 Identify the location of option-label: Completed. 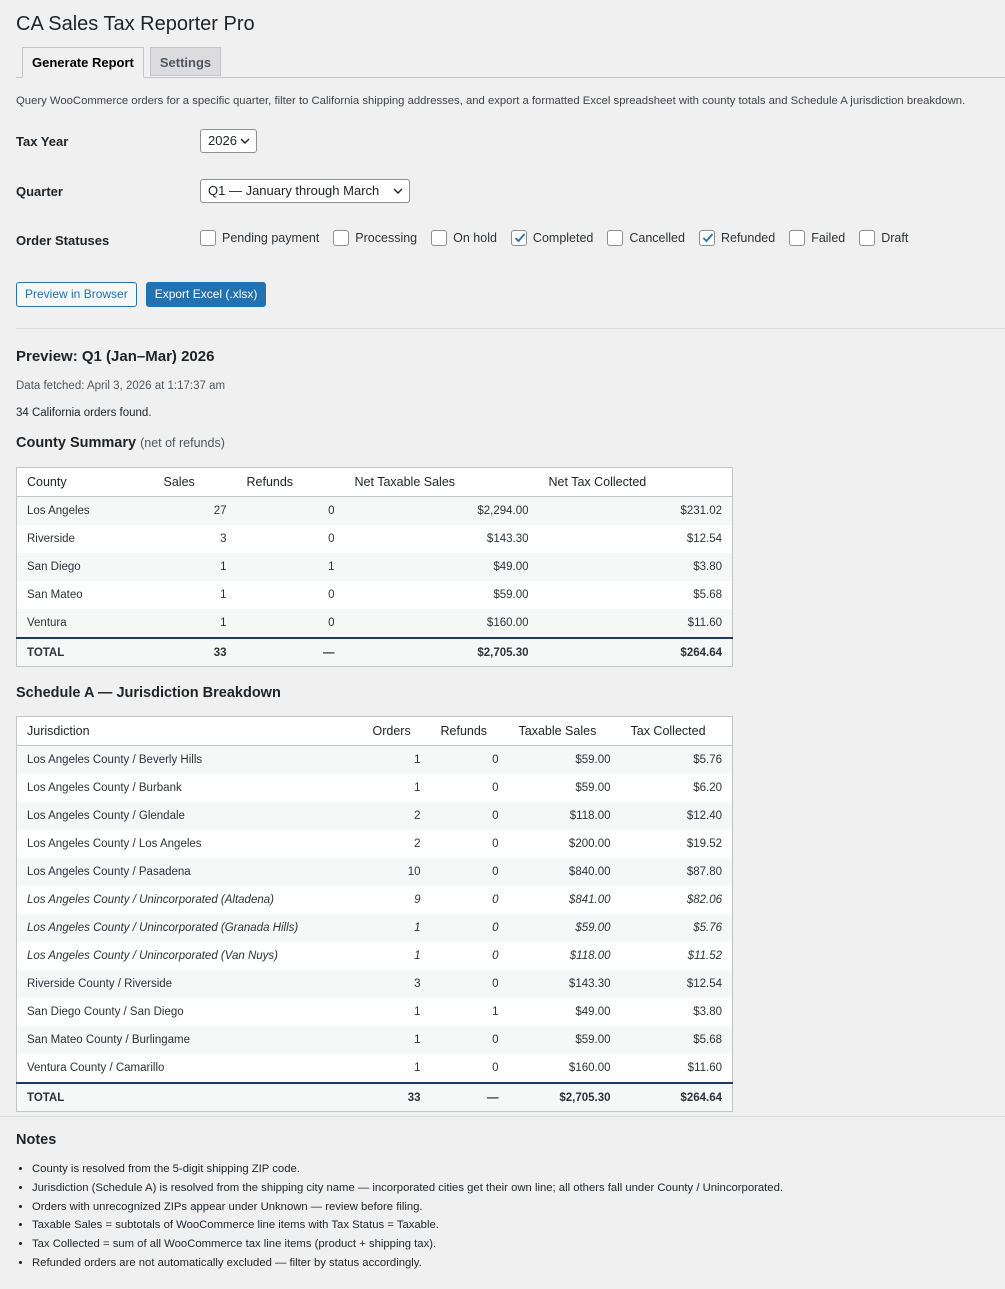
(563, 238).